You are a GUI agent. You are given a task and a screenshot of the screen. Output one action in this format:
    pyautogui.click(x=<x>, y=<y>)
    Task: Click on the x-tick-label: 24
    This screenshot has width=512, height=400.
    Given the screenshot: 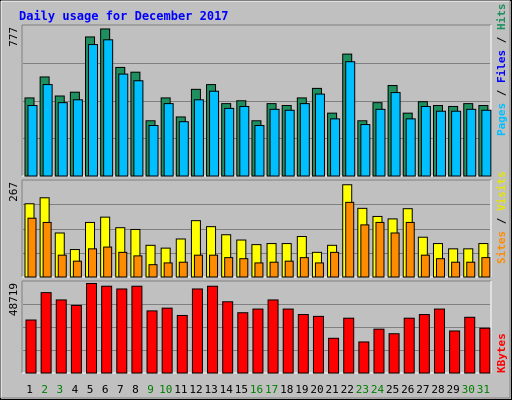 What is the action you would take?
    pyautogui.click(x=378, y=389)
    